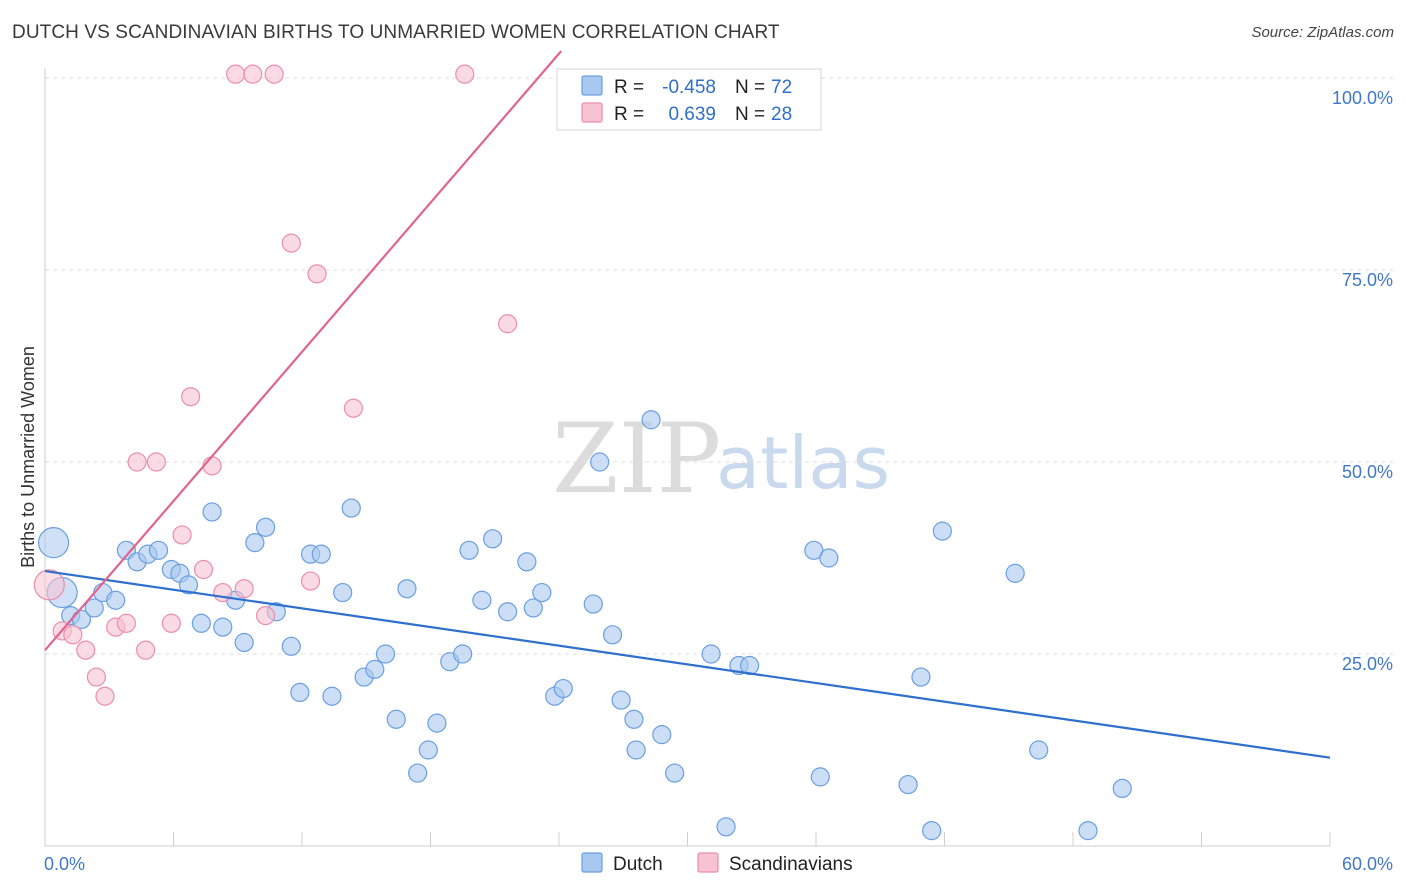 The image size is (1406, 892). I want to click on legend-r-value-scandinavians: 0.639, so click(692, 114).